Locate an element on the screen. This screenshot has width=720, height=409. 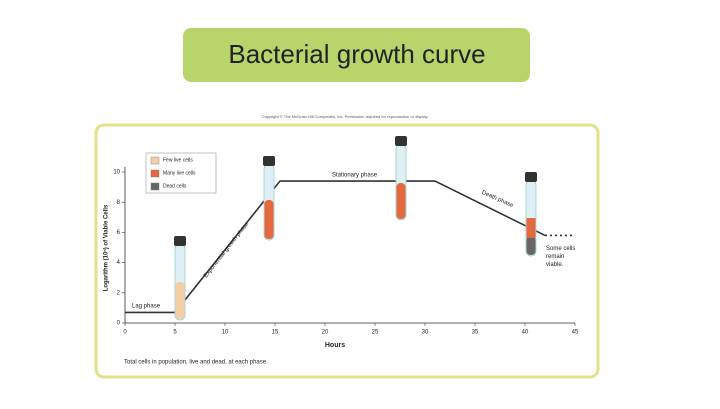
title-box is located at coordinates (356, 55).